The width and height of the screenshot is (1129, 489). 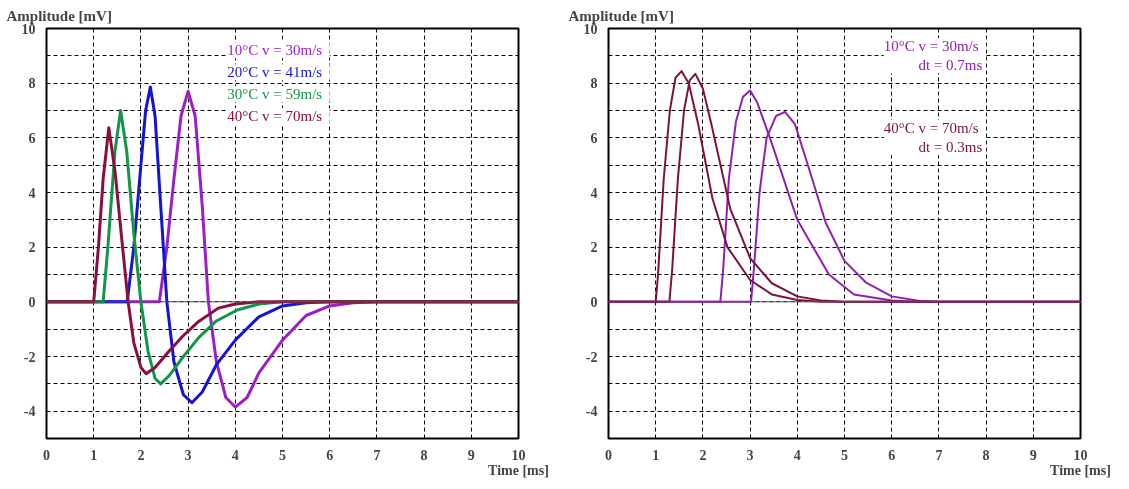 What do you see at coordinates (275, 115) in the screenshot?
I see `text: 40°C v = 70m/s` at bounding box center [275, 115].